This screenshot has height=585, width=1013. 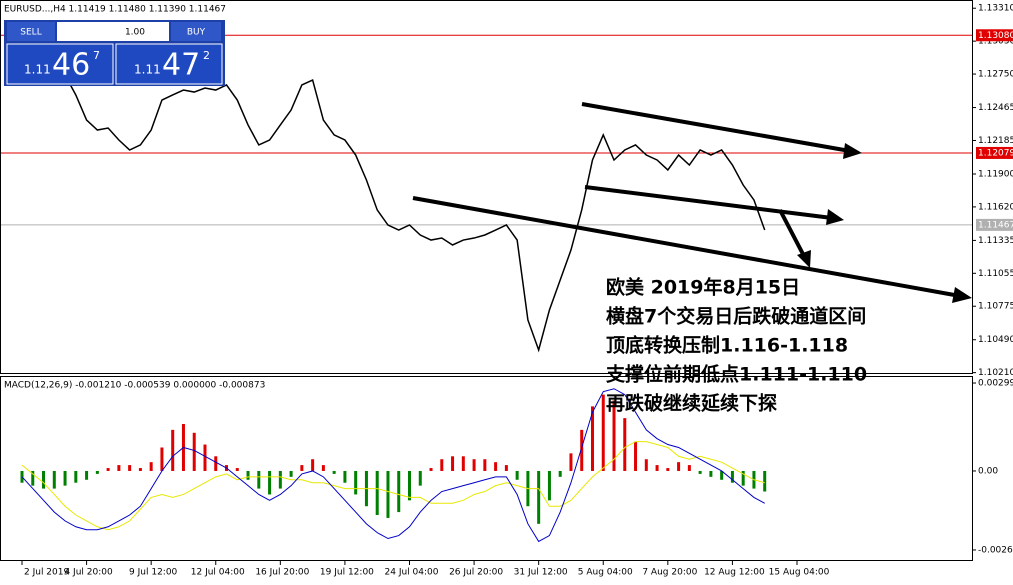 What do you see at coordinates (995, 225) in the screenshot?
I see `level-label: 1.11467` at bounding box center [995, 225].